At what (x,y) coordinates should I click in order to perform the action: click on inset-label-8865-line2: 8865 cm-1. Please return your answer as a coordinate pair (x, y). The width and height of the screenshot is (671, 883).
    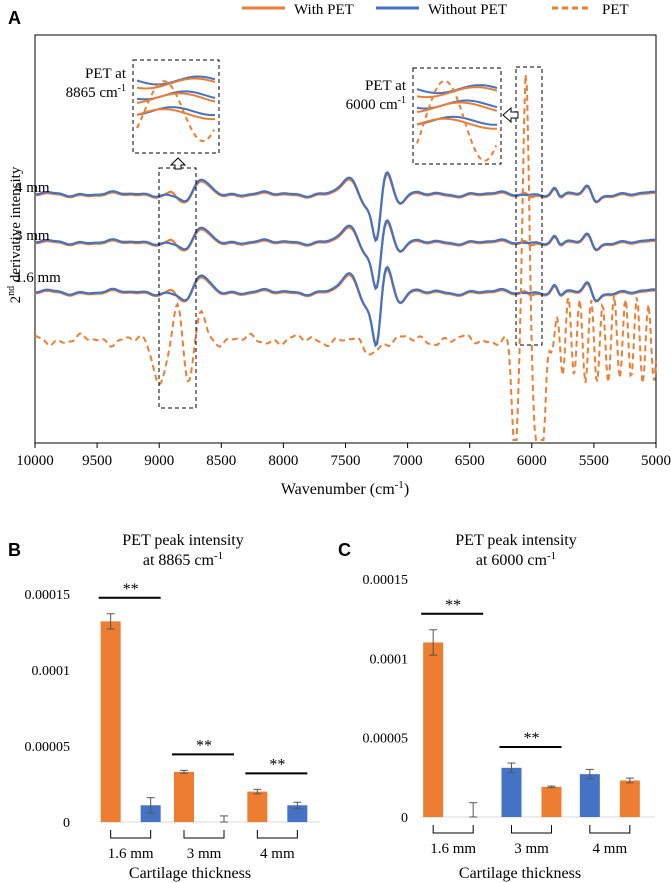
    Looking at the image, I should click on (96, 92).